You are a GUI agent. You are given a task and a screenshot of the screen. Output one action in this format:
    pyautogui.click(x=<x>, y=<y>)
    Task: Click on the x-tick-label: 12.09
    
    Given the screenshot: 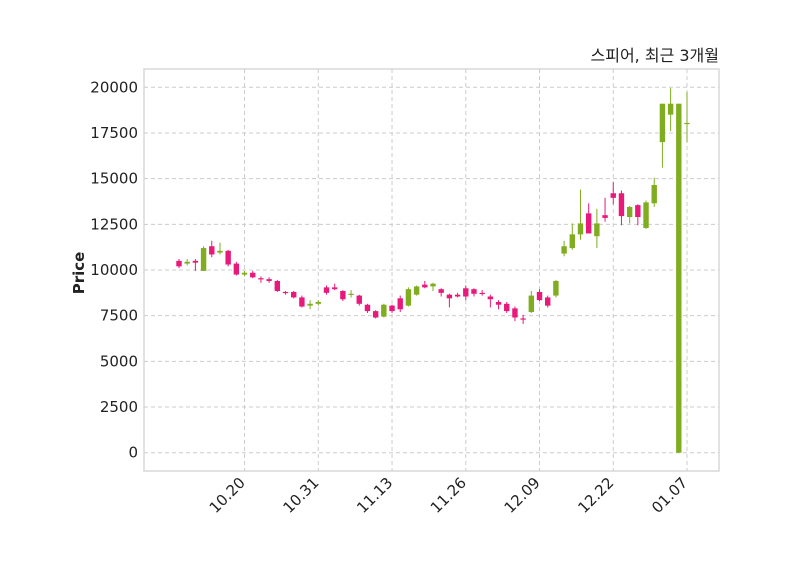 What is the action you would take?
    pyautogui.click(x=522, y=495)
    